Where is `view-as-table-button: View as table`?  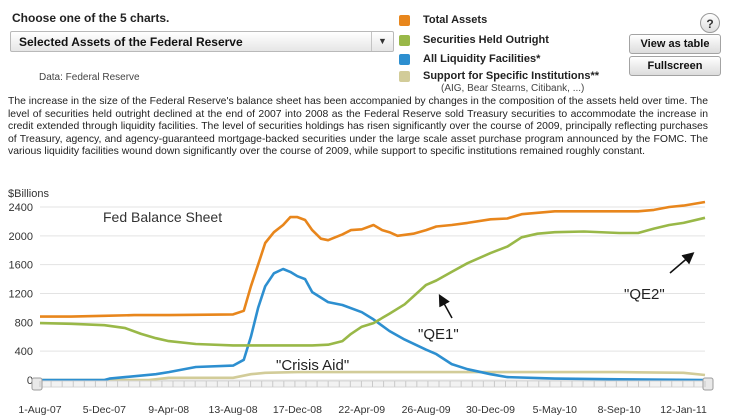
view-as-table-button: View as table is located at coordinates (675, 44).